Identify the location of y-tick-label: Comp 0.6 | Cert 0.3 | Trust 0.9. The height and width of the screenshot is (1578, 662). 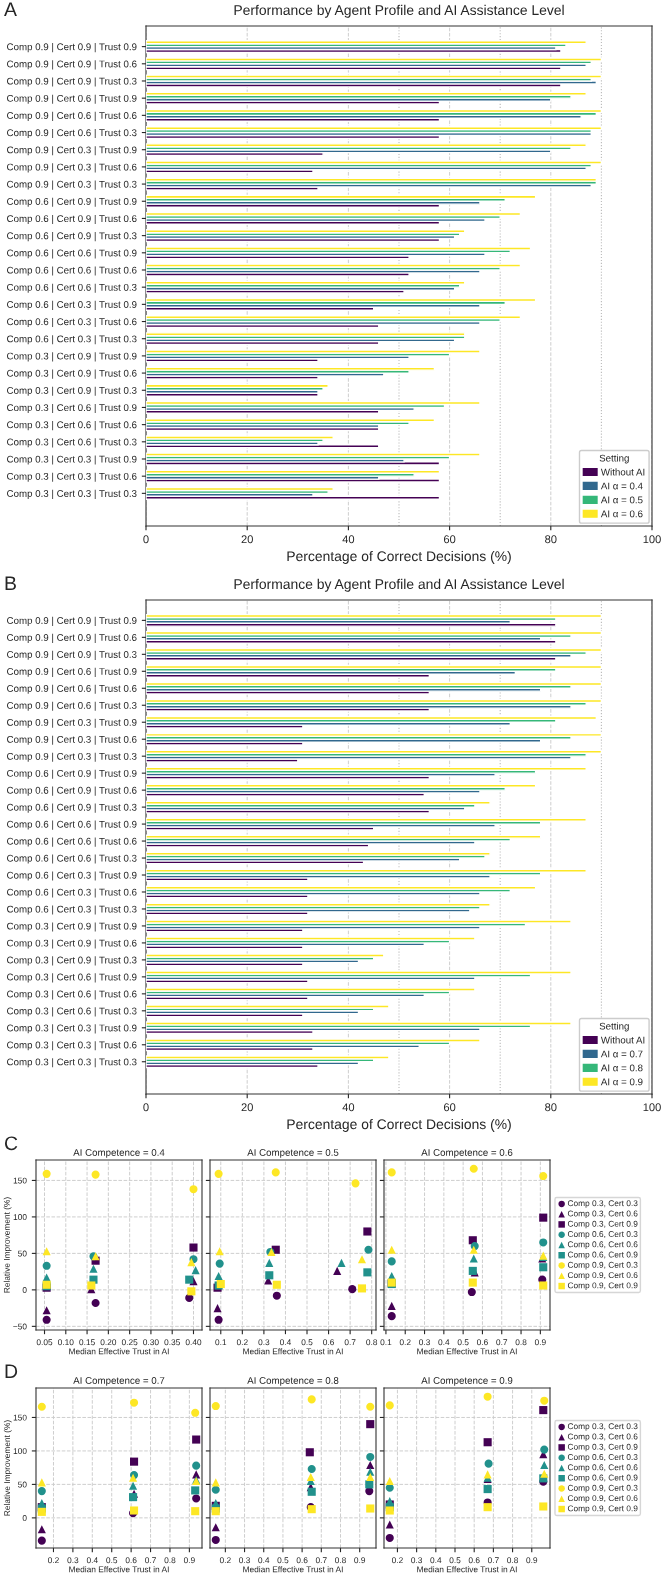
(72, 876).